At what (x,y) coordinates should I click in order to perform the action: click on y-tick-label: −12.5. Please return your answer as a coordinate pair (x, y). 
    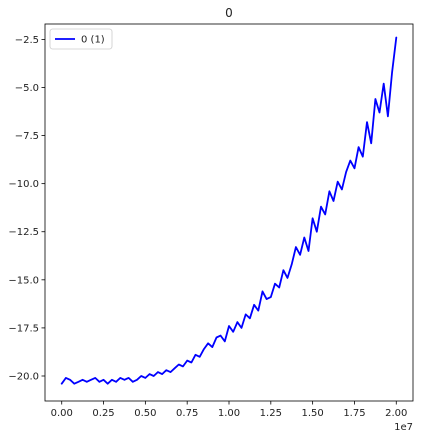
    Looking at the image, I should click on (23, 232).